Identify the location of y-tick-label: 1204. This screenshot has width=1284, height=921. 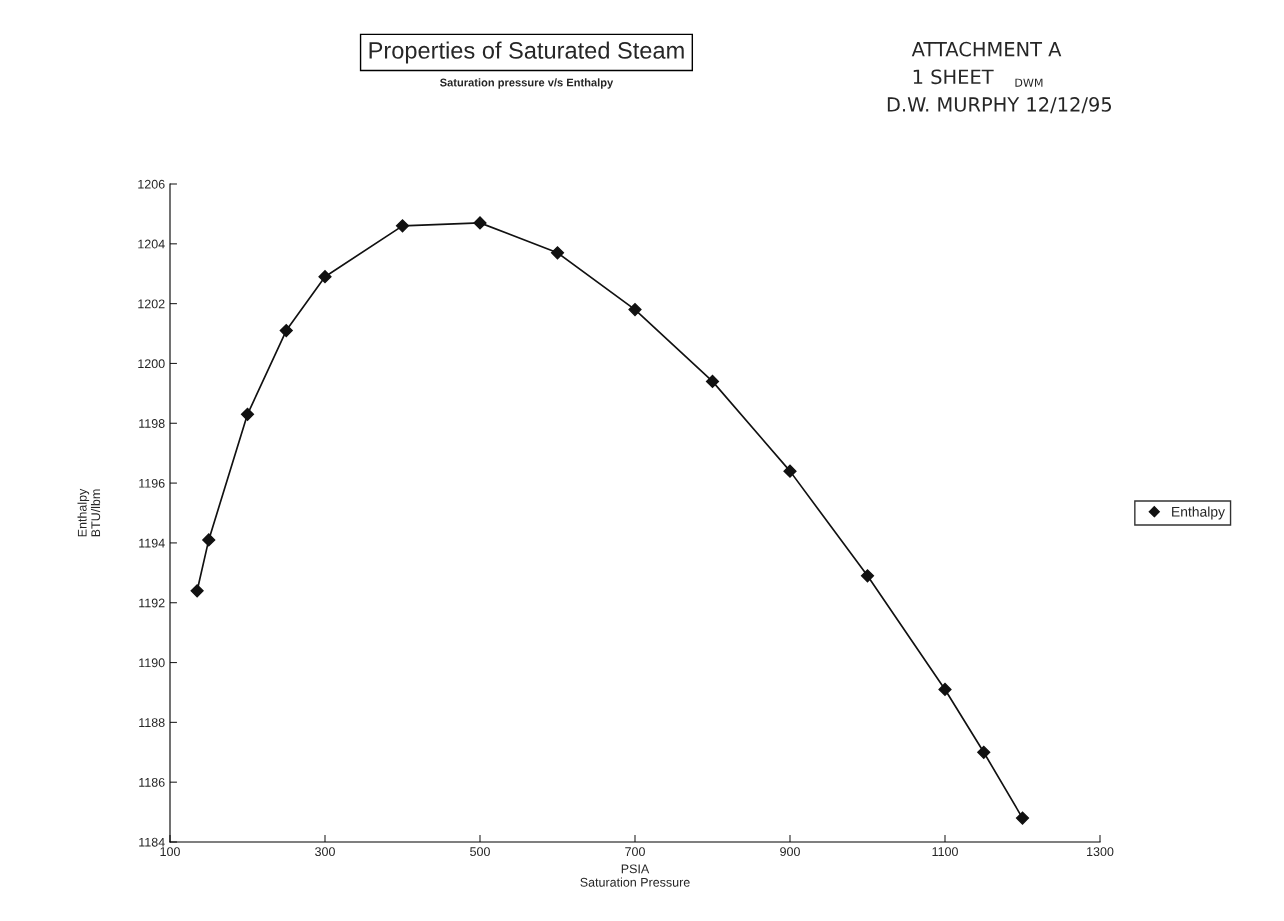
(151, 244).